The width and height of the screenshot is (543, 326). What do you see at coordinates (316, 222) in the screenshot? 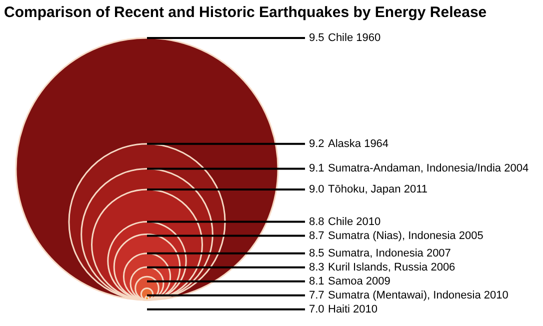
I see `data-label: 8.8` at bounding box center [316, 222].